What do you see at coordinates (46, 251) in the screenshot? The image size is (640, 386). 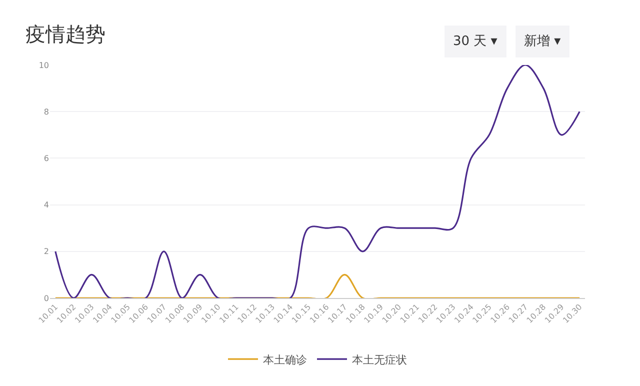 I see `y-tick-label: 2` at bounding box center [46, 251].